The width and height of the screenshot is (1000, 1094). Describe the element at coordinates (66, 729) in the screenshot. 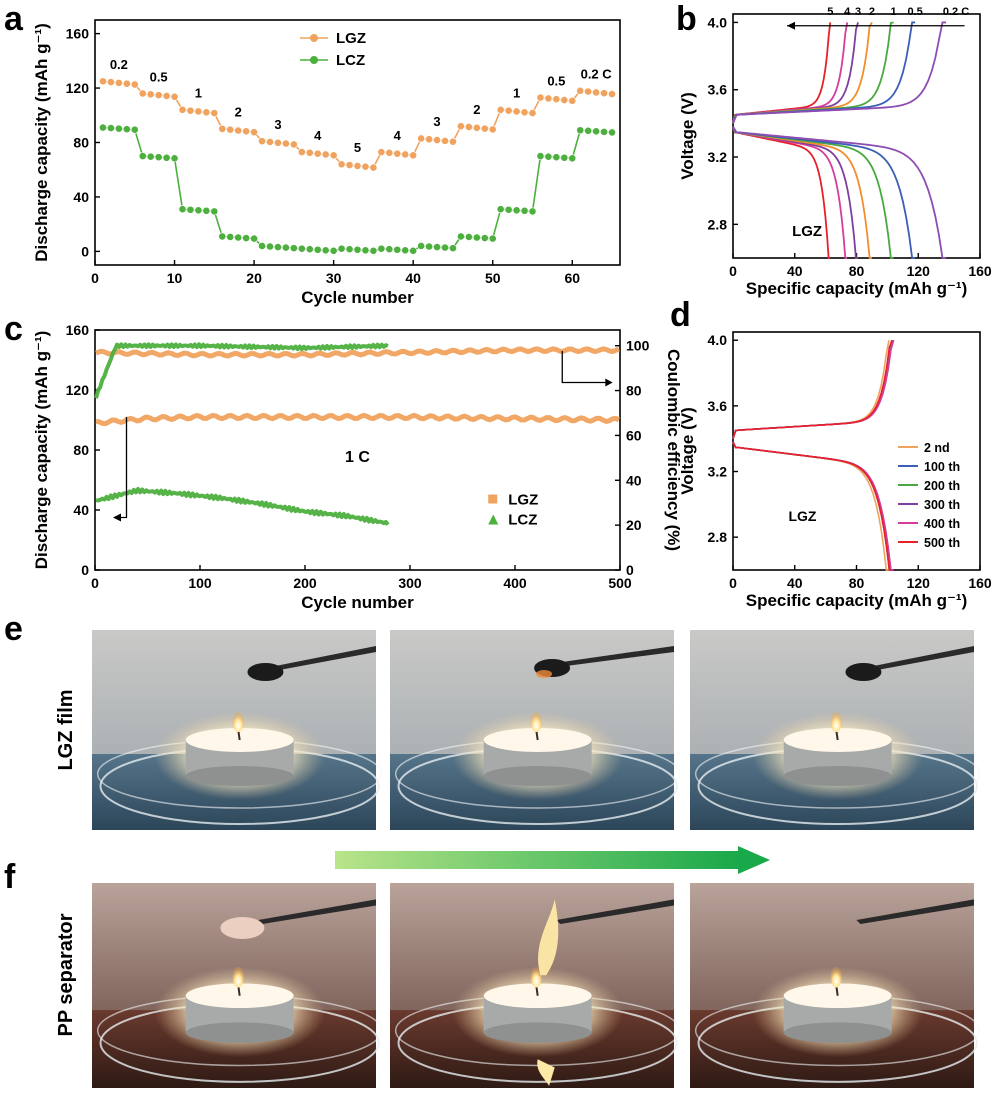

I see `panel-e-row-label: LGZ film` at that location.